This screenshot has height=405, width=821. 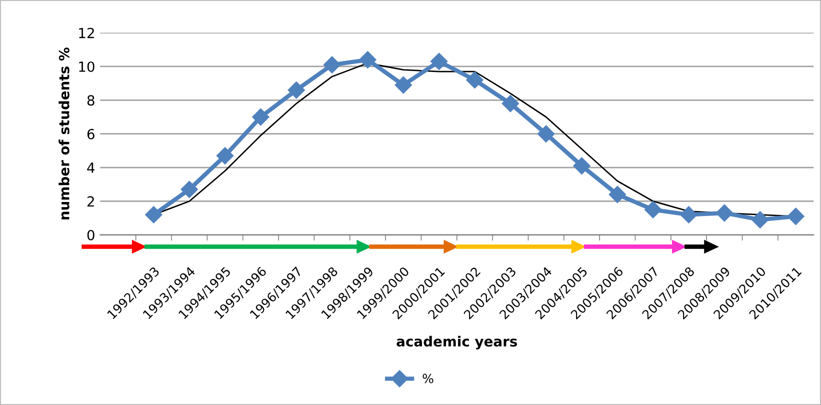 What do you see at coordinates (90, 201) in the screenshot?
I see `y-tick-label: 2` at bounding box center [90, 201].